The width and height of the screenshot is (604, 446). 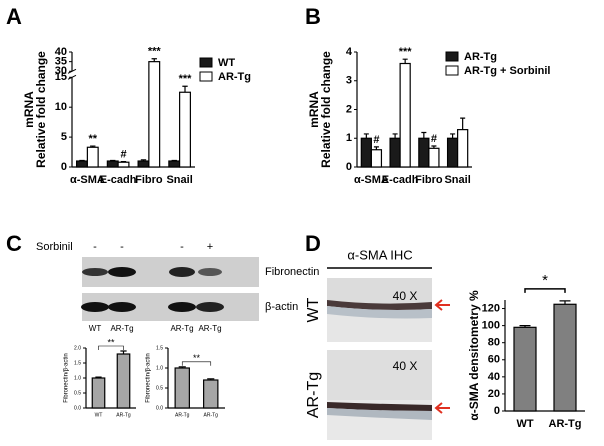 I want to click on panel-label: C, so click(x=14, y=243).